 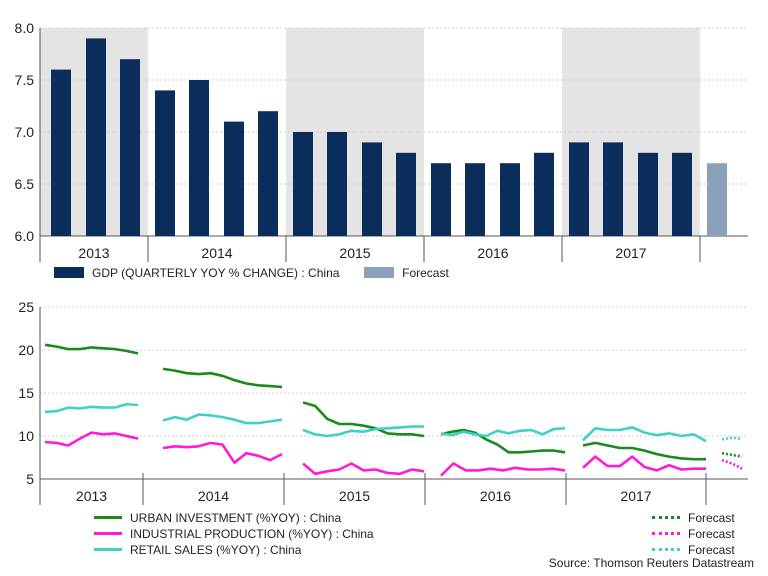 What do you see at coordinates (25, 236) in the screenshot?
I see `y-tick-label: 6.0` at bounding box center [25, 236].